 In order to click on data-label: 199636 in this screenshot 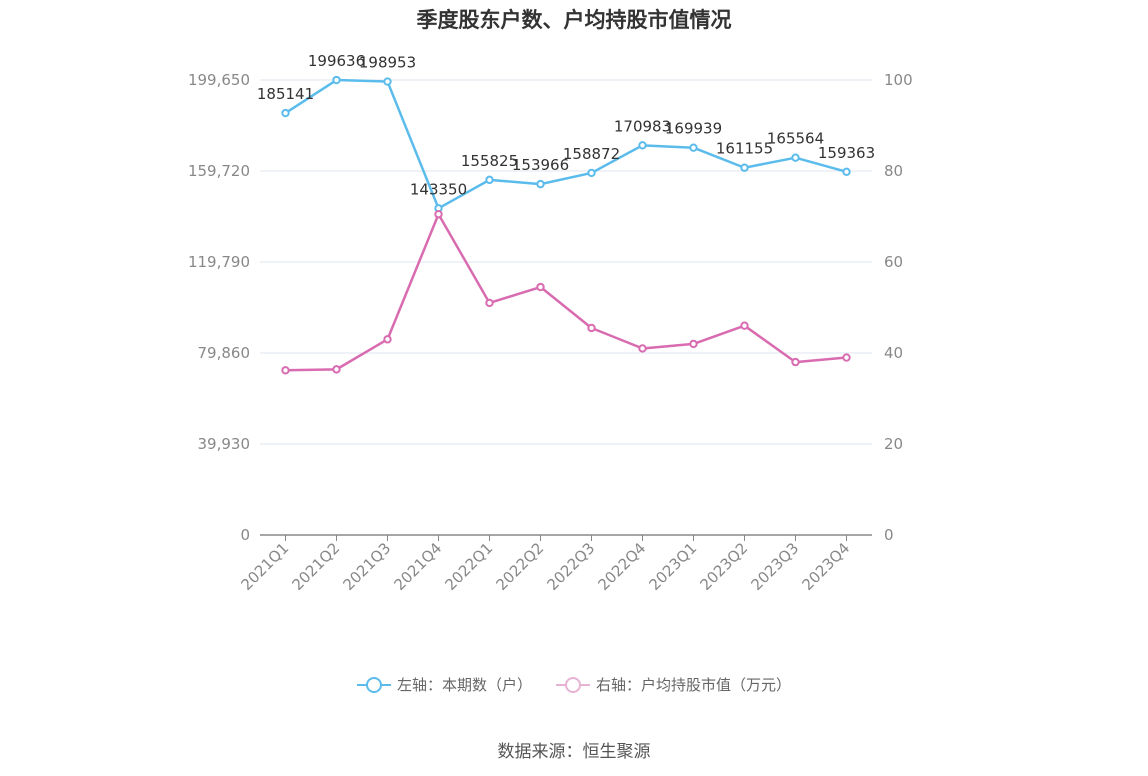, I will do `click(336, 61)`.